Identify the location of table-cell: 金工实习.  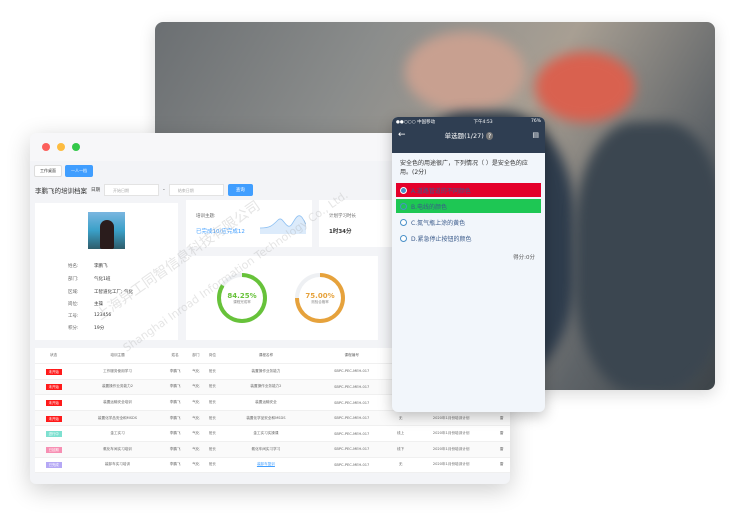
(117, 434).